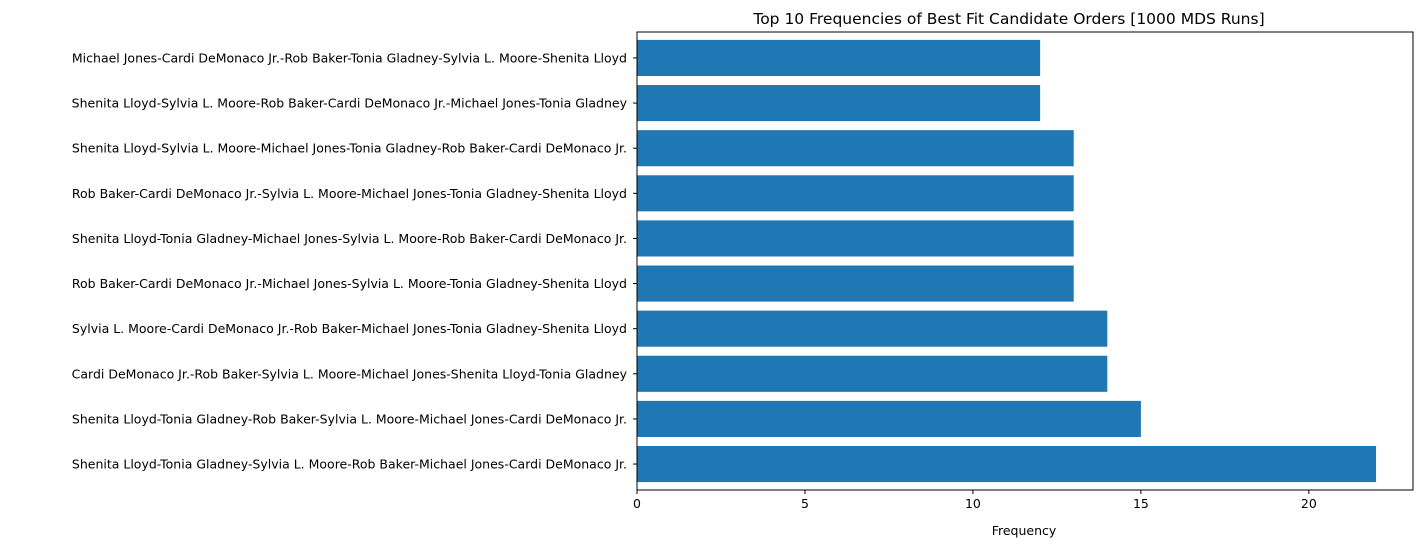 Image resolution: width=1421 pixels, height=547 pixels. I want to click on x-tick-label: 20, so click(1309, 503).